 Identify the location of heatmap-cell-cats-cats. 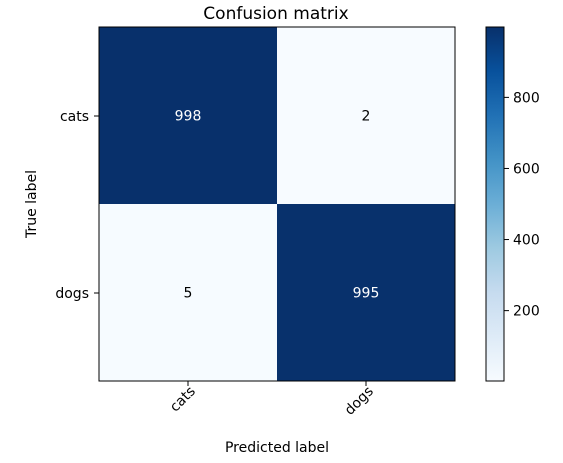
(188, 115).